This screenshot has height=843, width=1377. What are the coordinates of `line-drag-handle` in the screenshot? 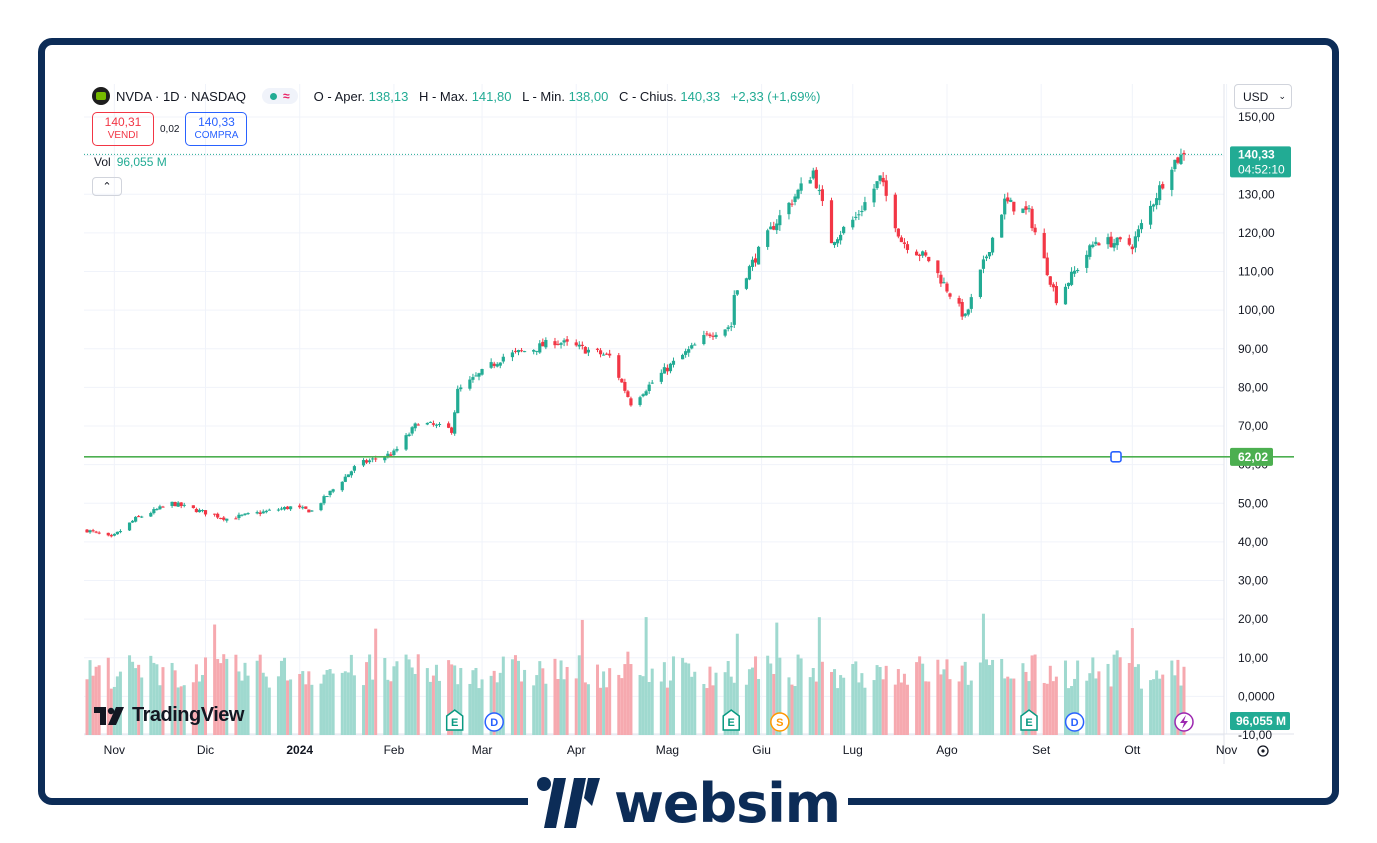 It's located at (1116, 457).